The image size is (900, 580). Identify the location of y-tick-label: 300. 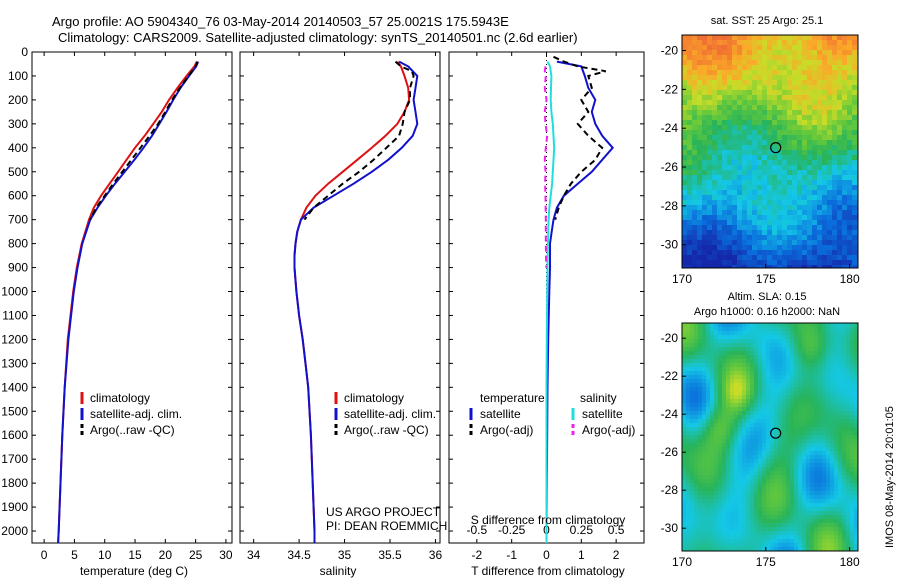
(18, 124).